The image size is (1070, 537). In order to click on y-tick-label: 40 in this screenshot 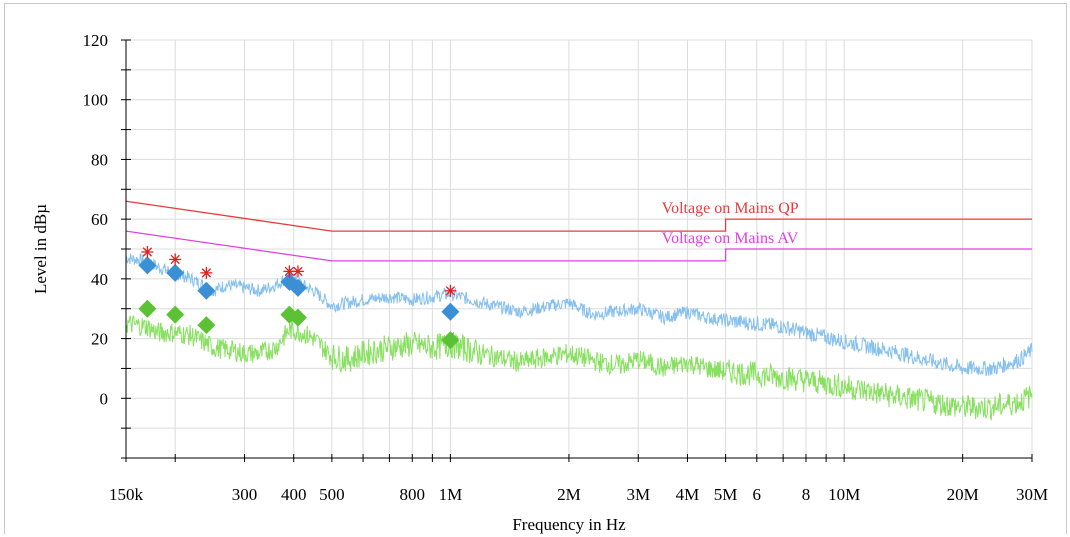, I will do `click(99, 279)`.